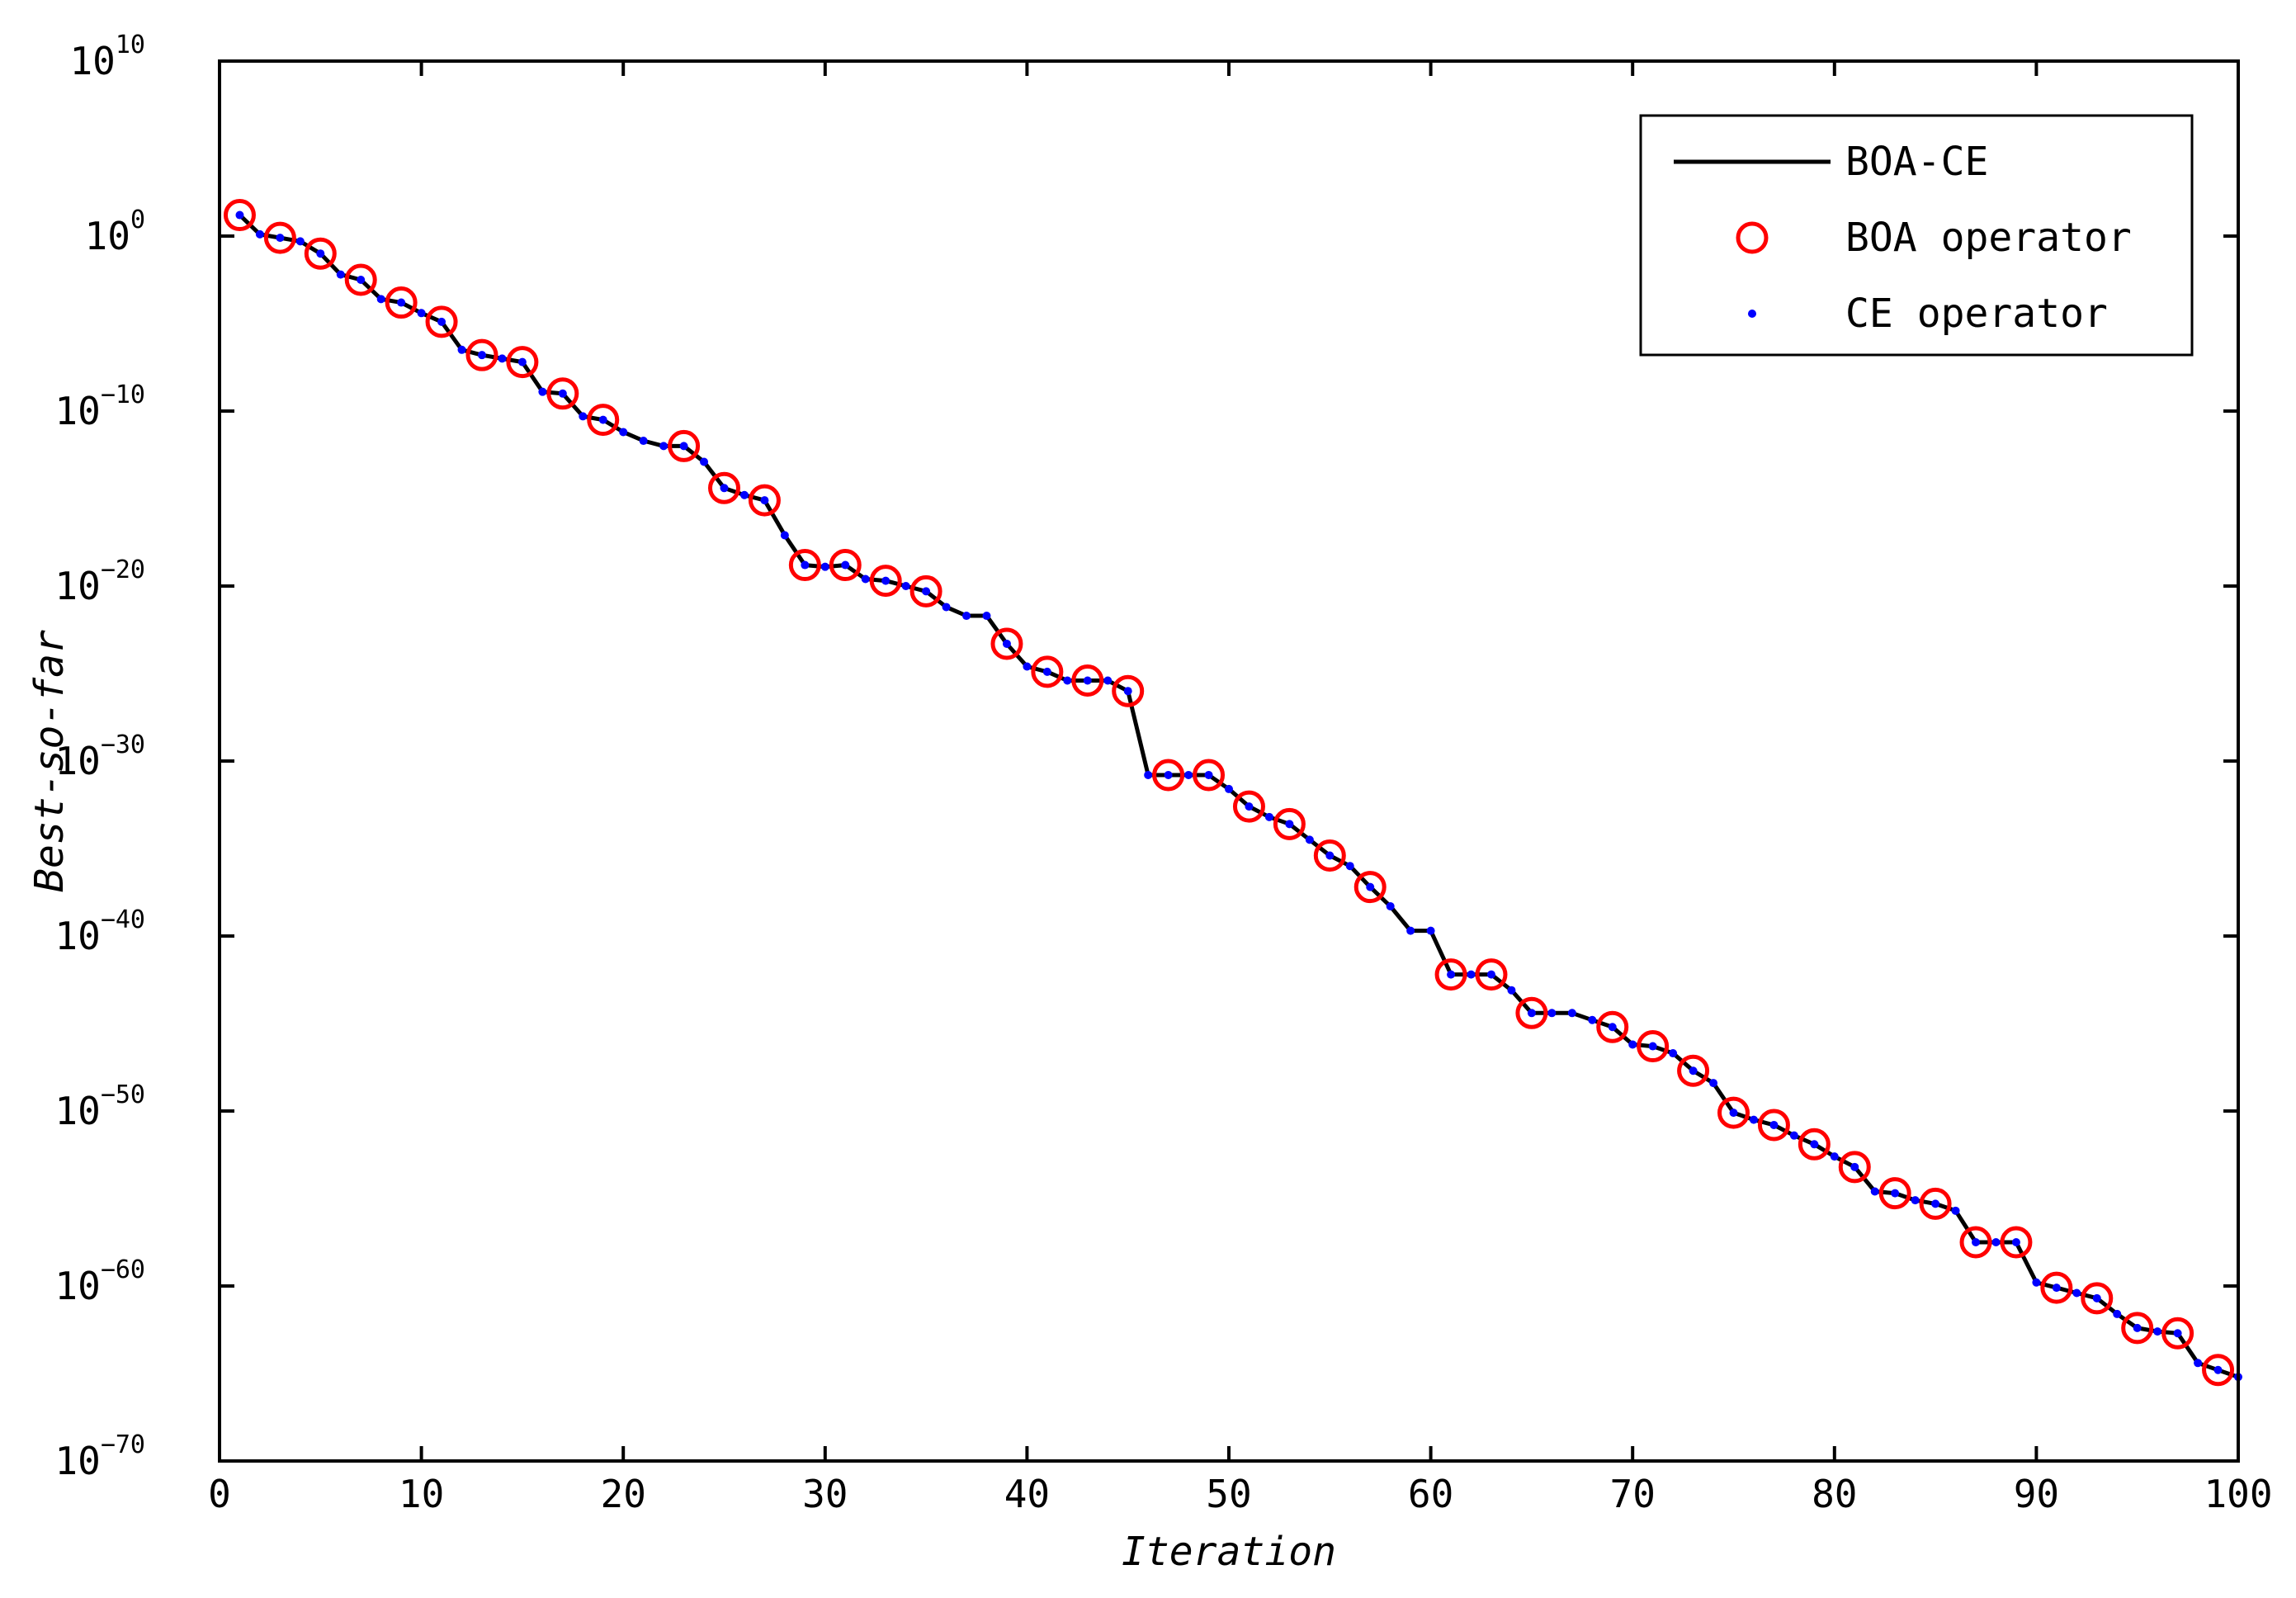 Image resolution: width=2296 pixels, height=1598 pixels. Describe the element at coordinates (1229, 1552) in the screenshot. I see `x-axis-title: Iteration` at that location.